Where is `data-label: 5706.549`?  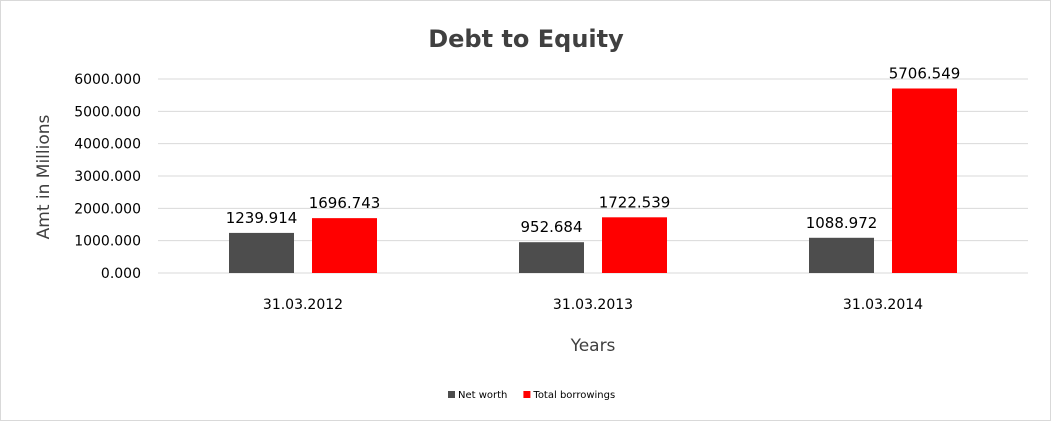
data-label: 5706.549 is located at coordinates (925, 73).